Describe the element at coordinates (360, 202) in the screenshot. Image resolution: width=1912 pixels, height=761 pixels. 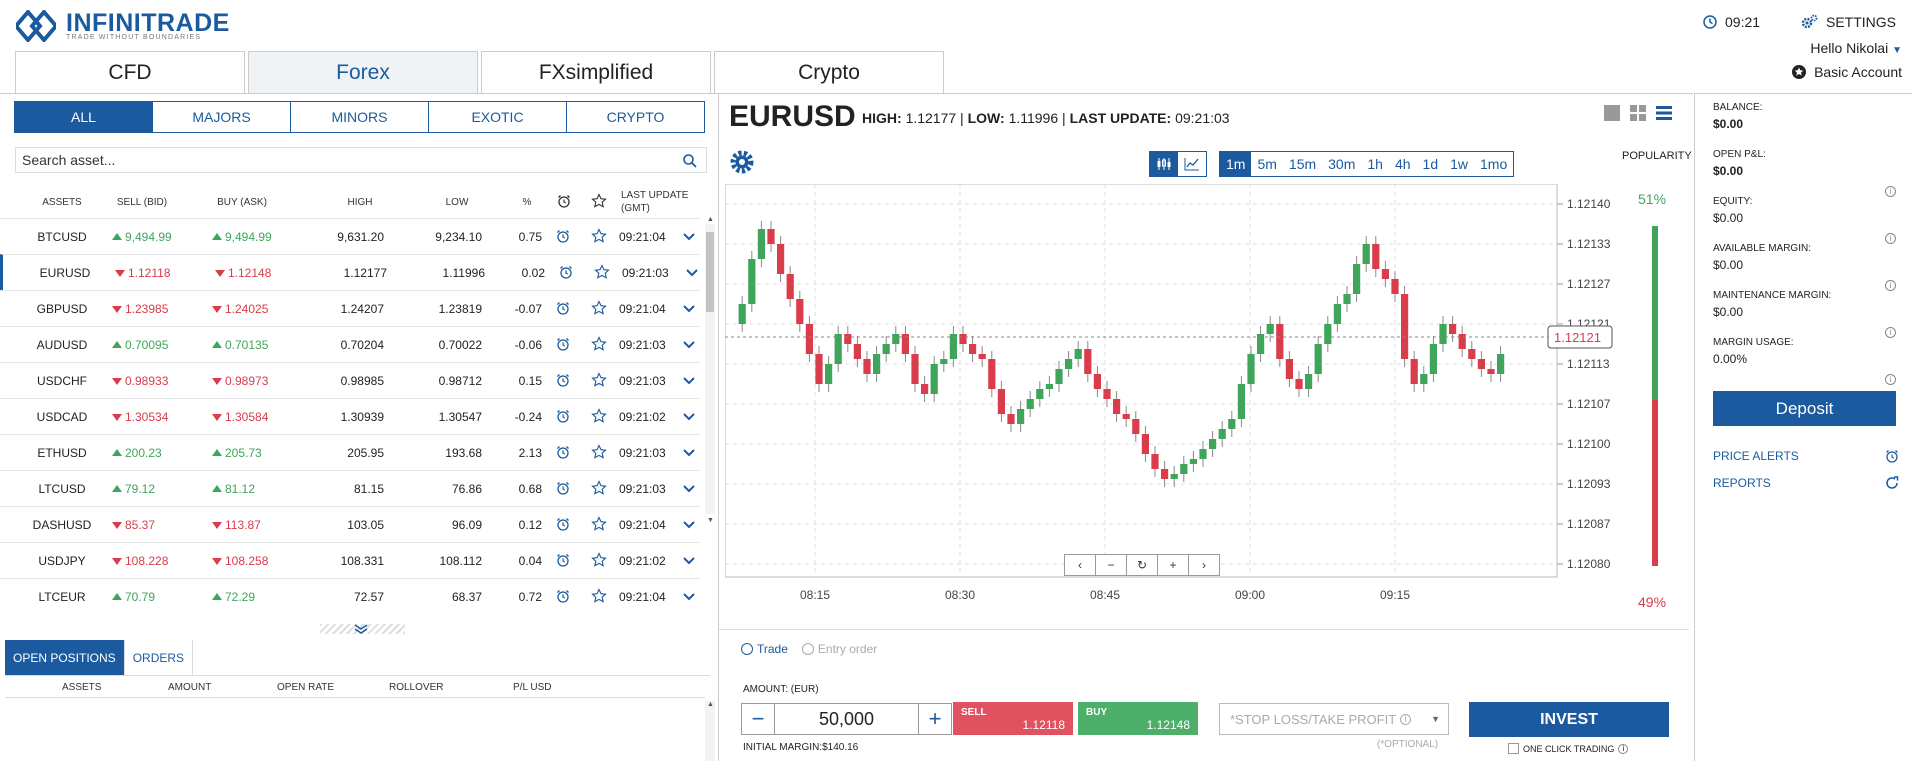
I see `col-high: HIGH` at that location.